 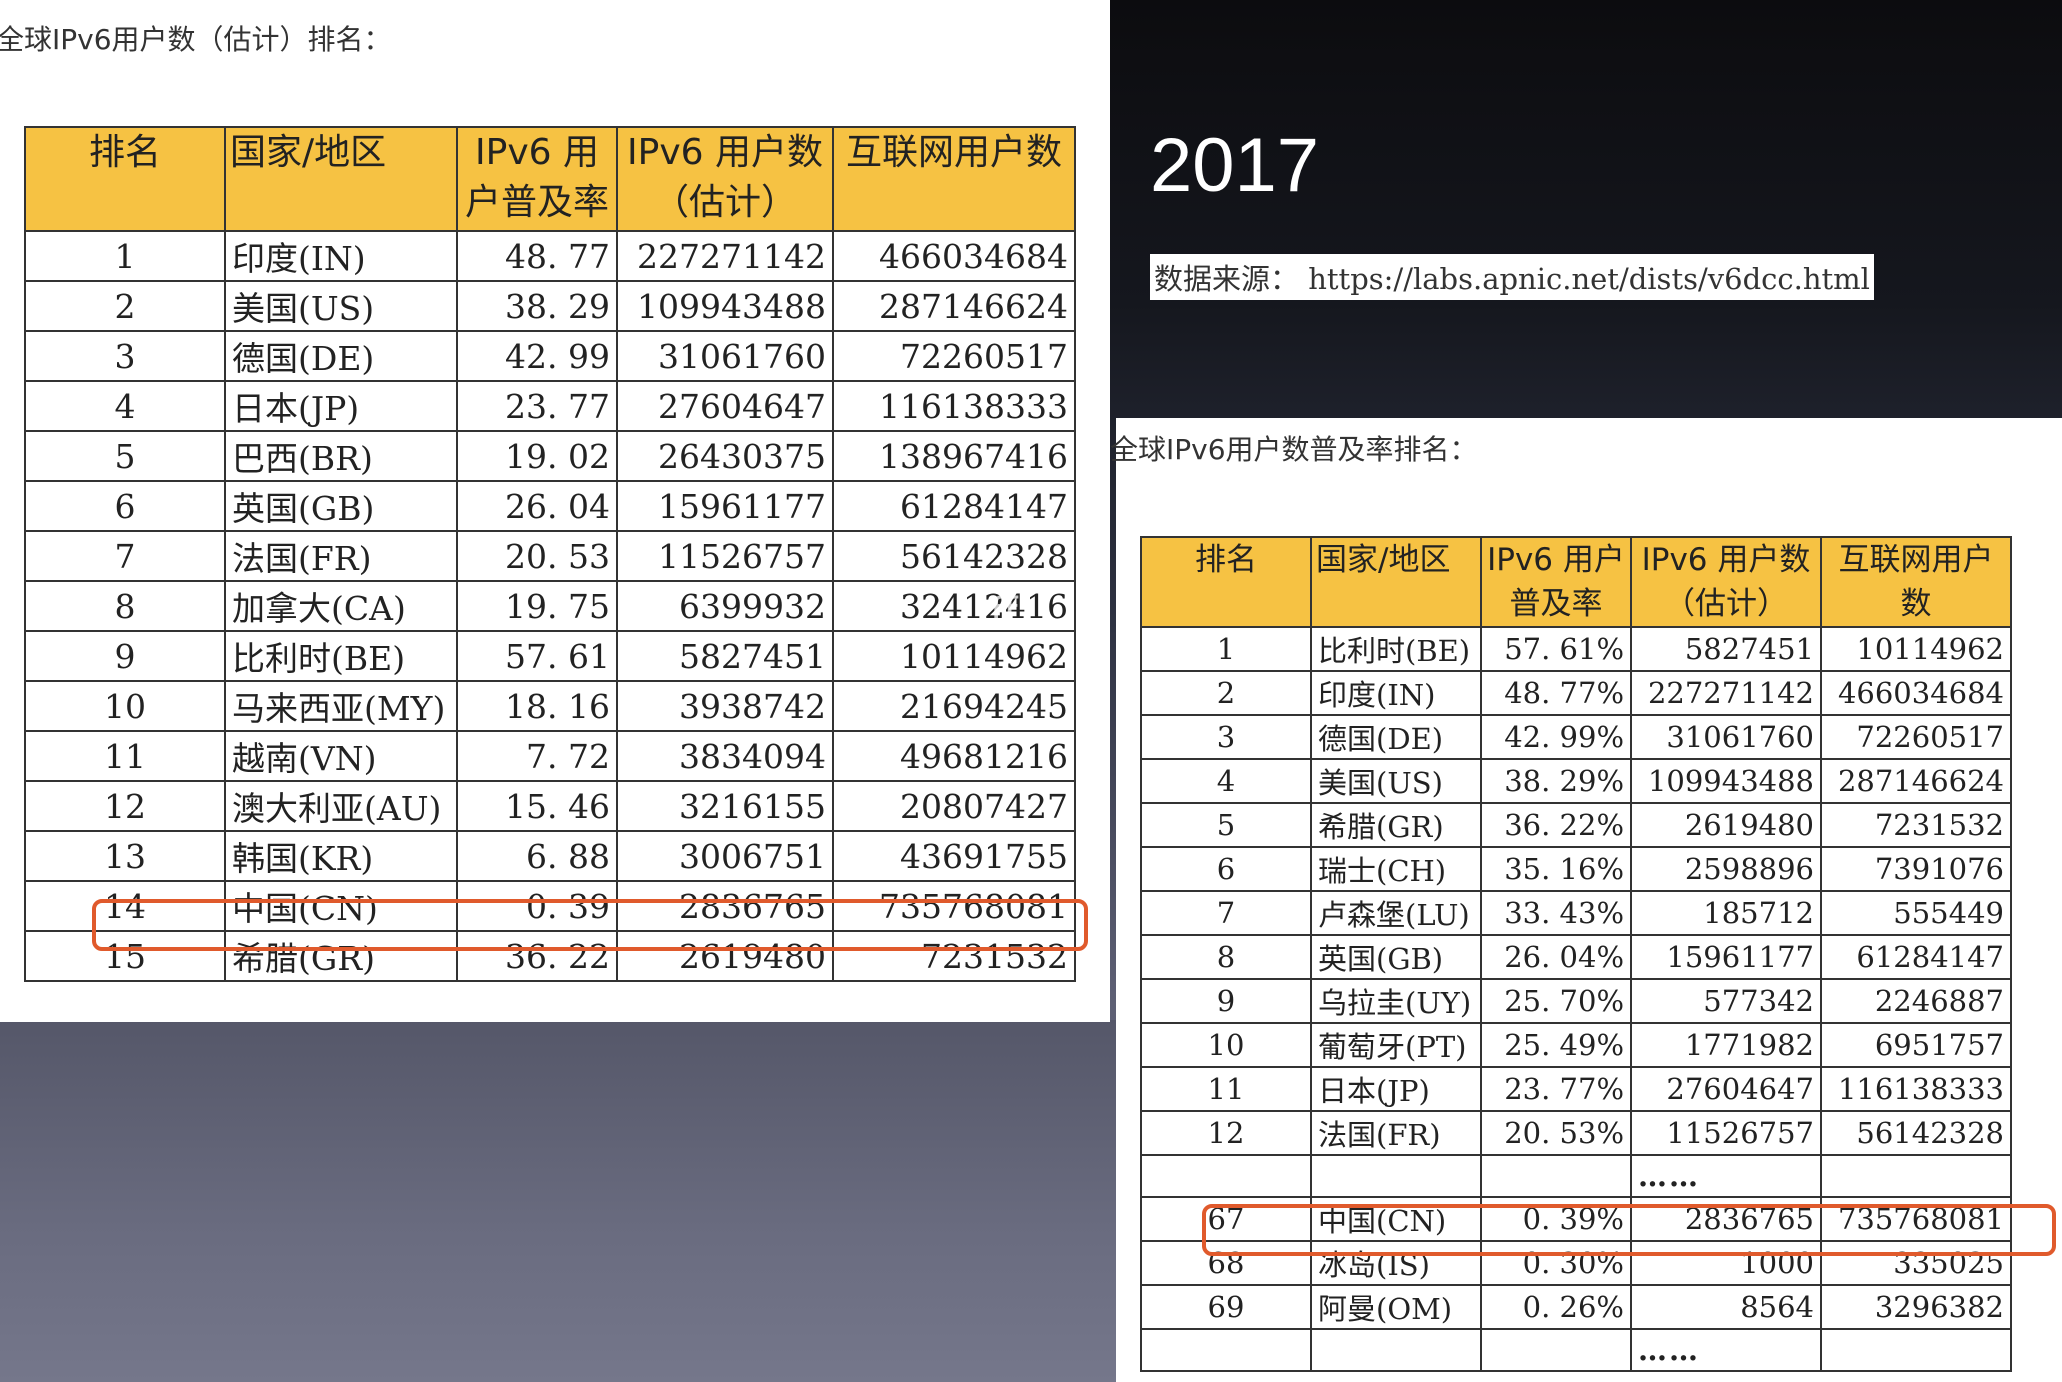 I want to click on watermark: ff, so click(x=1004, y=613).